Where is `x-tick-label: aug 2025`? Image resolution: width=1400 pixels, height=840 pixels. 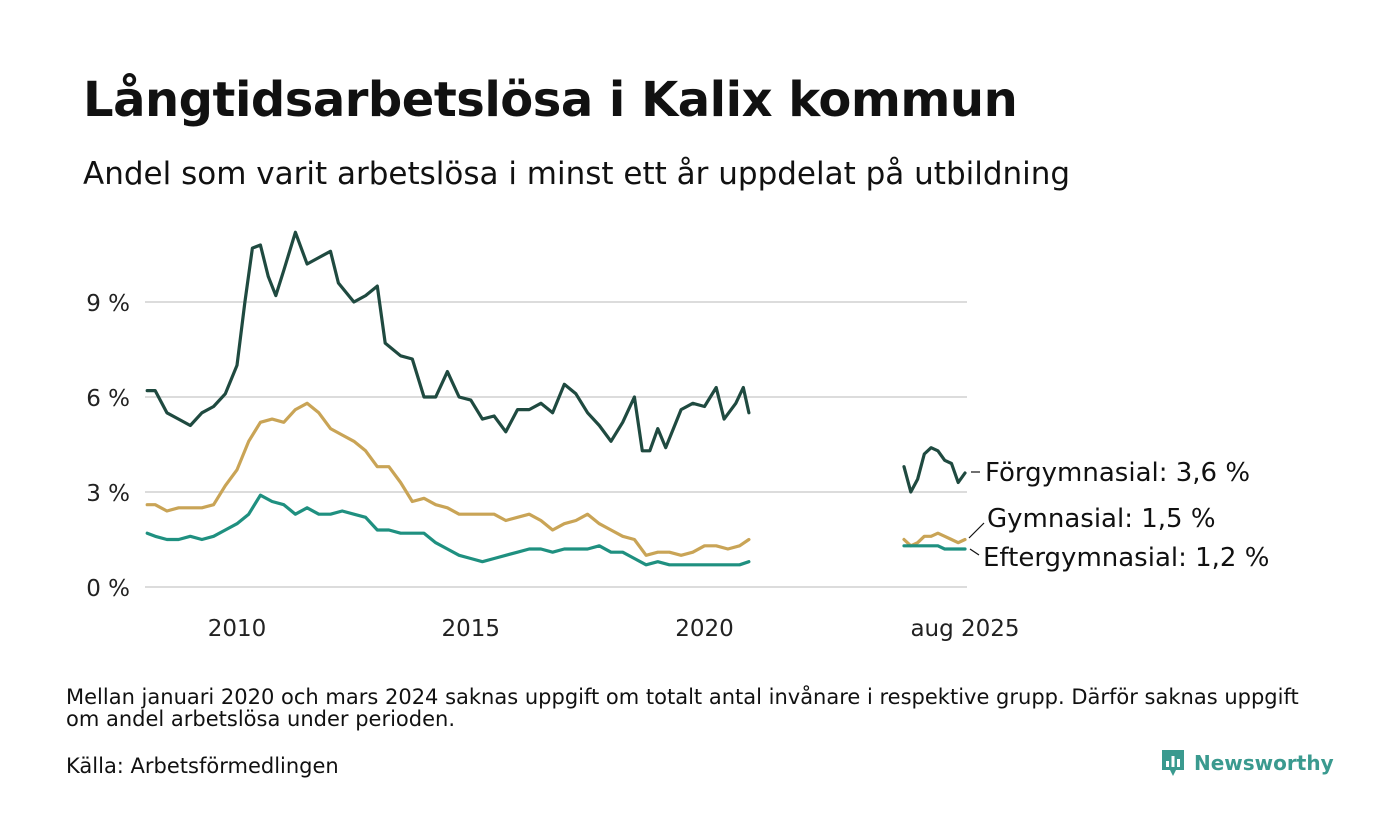
x-tick-label: aug 2025 is located at coordinates (964, 629).